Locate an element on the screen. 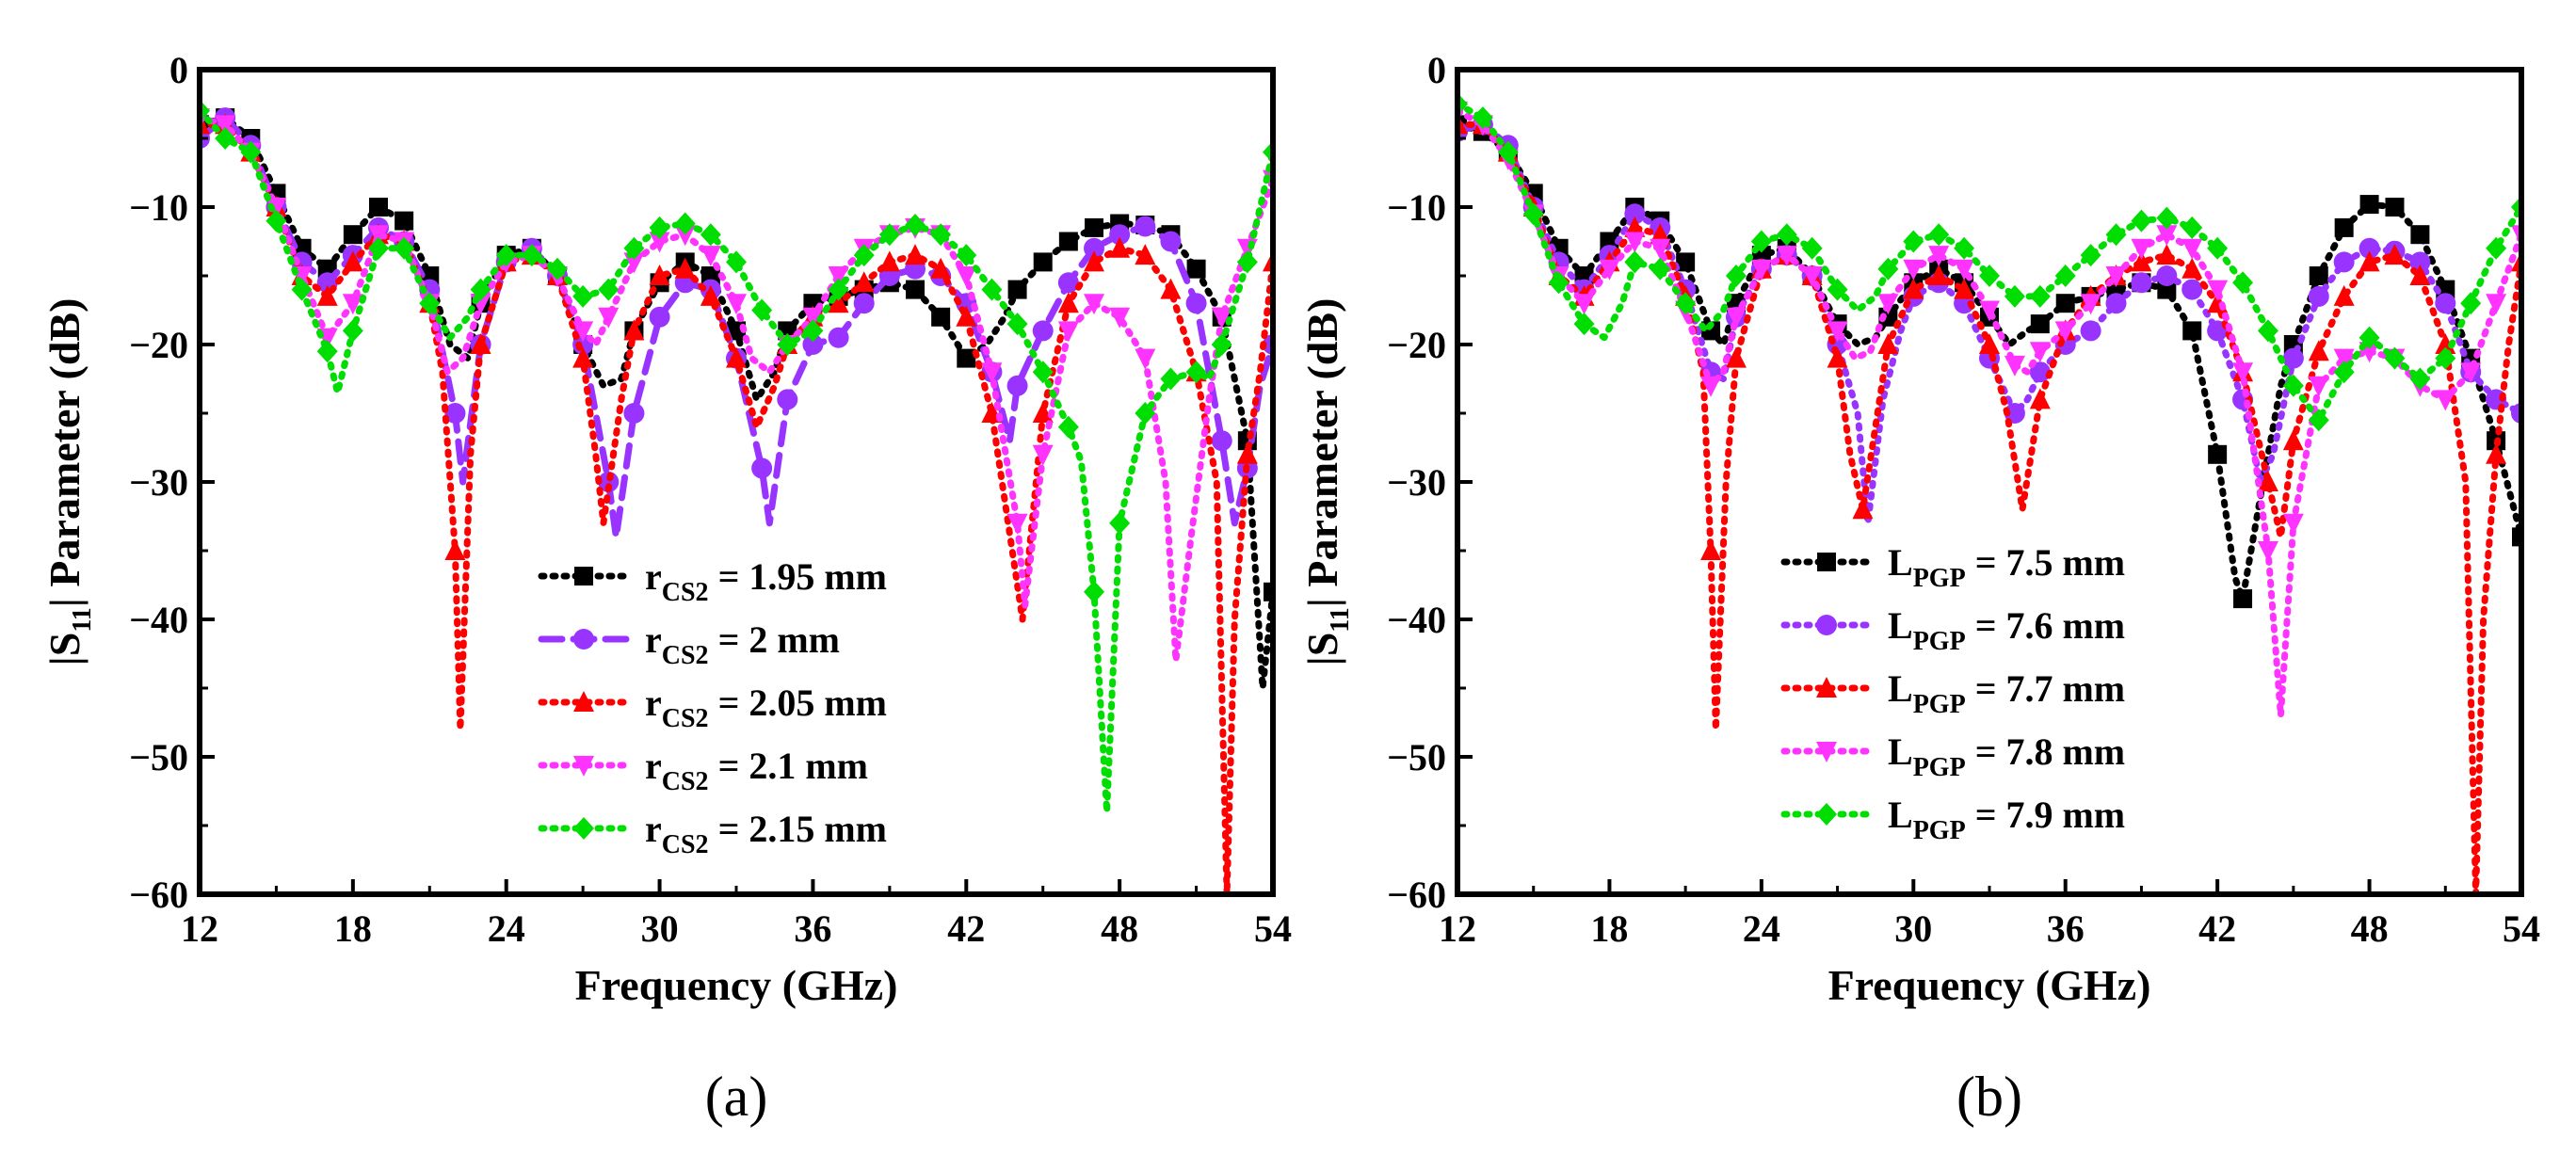  y-tick-label: −50 is located at coordinates (1416, 757).